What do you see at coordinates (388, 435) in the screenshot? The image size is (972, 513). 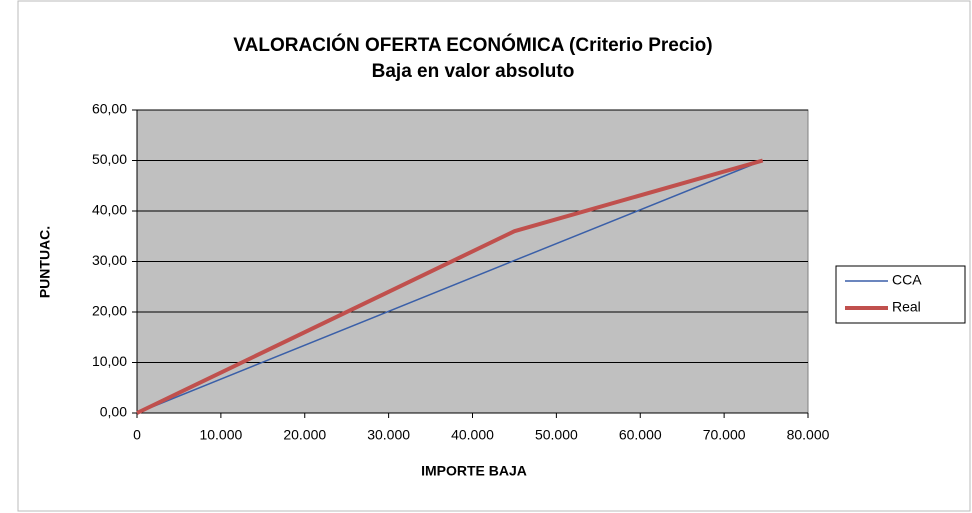 I see `x-tick-label: 30.000` at bounding box center [388, 435].